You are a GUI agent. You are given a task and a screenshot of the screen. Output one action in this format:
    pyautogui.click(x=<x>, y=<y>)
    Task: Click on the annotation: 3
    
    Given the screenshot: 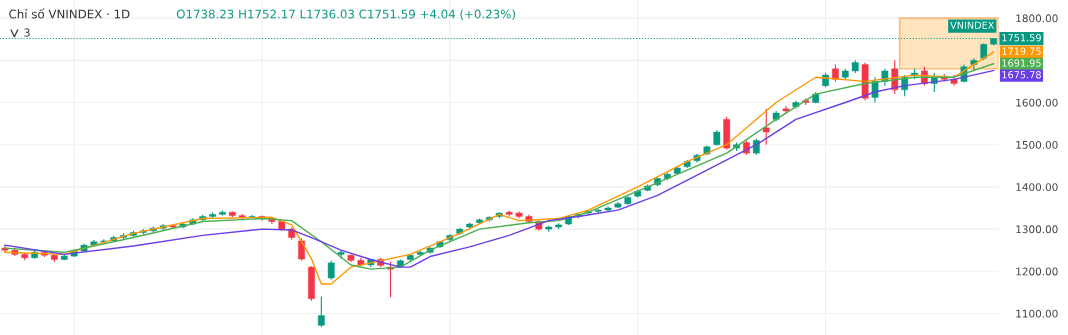 What is the action you would take?
    pyautogui.click(x=27, y=32)
    